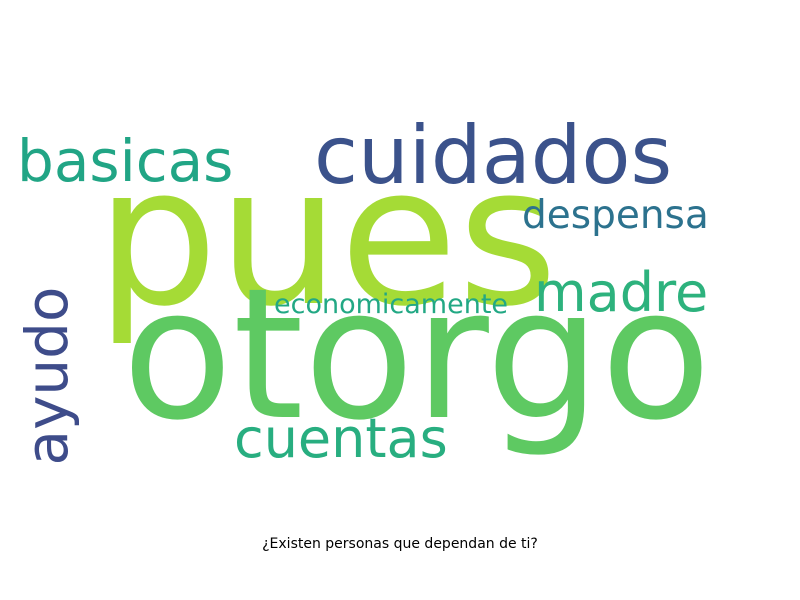 The image size is (800, 600). What do you see at coordinates (125, 161) in the screenshot?
I see `word-basicas: basicas` at bounding box center [125, 161].